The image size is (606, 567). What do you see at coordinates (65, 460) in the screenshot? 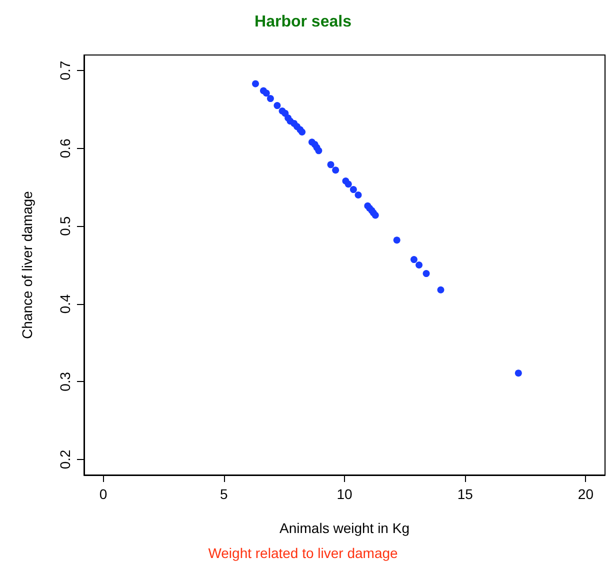
I see `y-tick-label: 0.2` at bounding box center [65, 460].